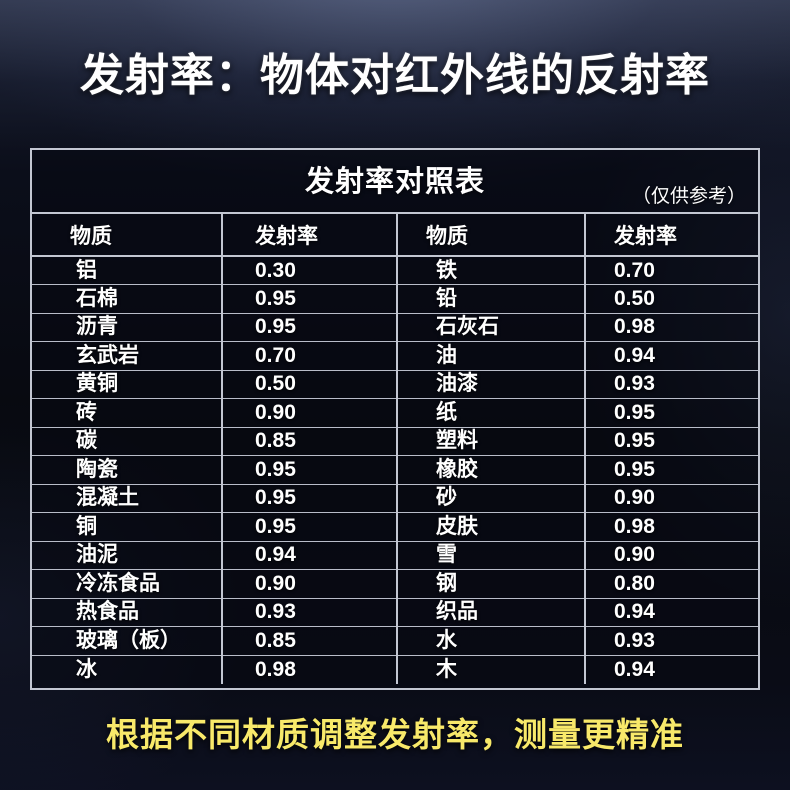 This screenshot has width=790, height=790. Describe the element at coordinates (491, 641) in the screenshot. I see `cell-material2: 水` at that location.